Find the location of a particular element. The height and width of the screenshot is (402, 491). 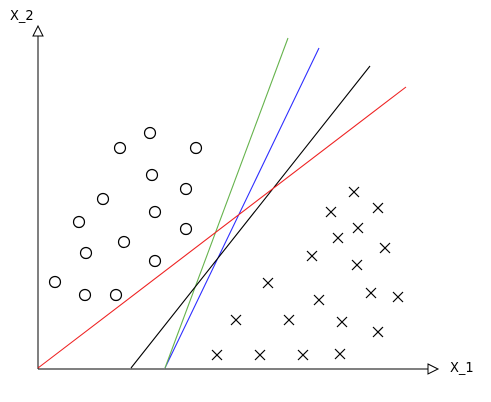

y-axis-label: X_2 is located at coordinates (22, 16).